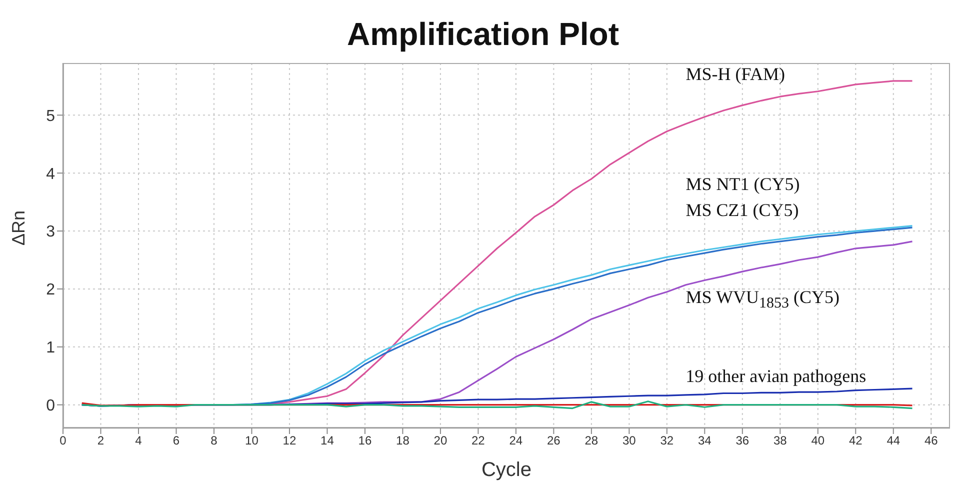 This screenshot has height=490, width=965. I want to click on y-tick-label: 4, so click(51, 174).